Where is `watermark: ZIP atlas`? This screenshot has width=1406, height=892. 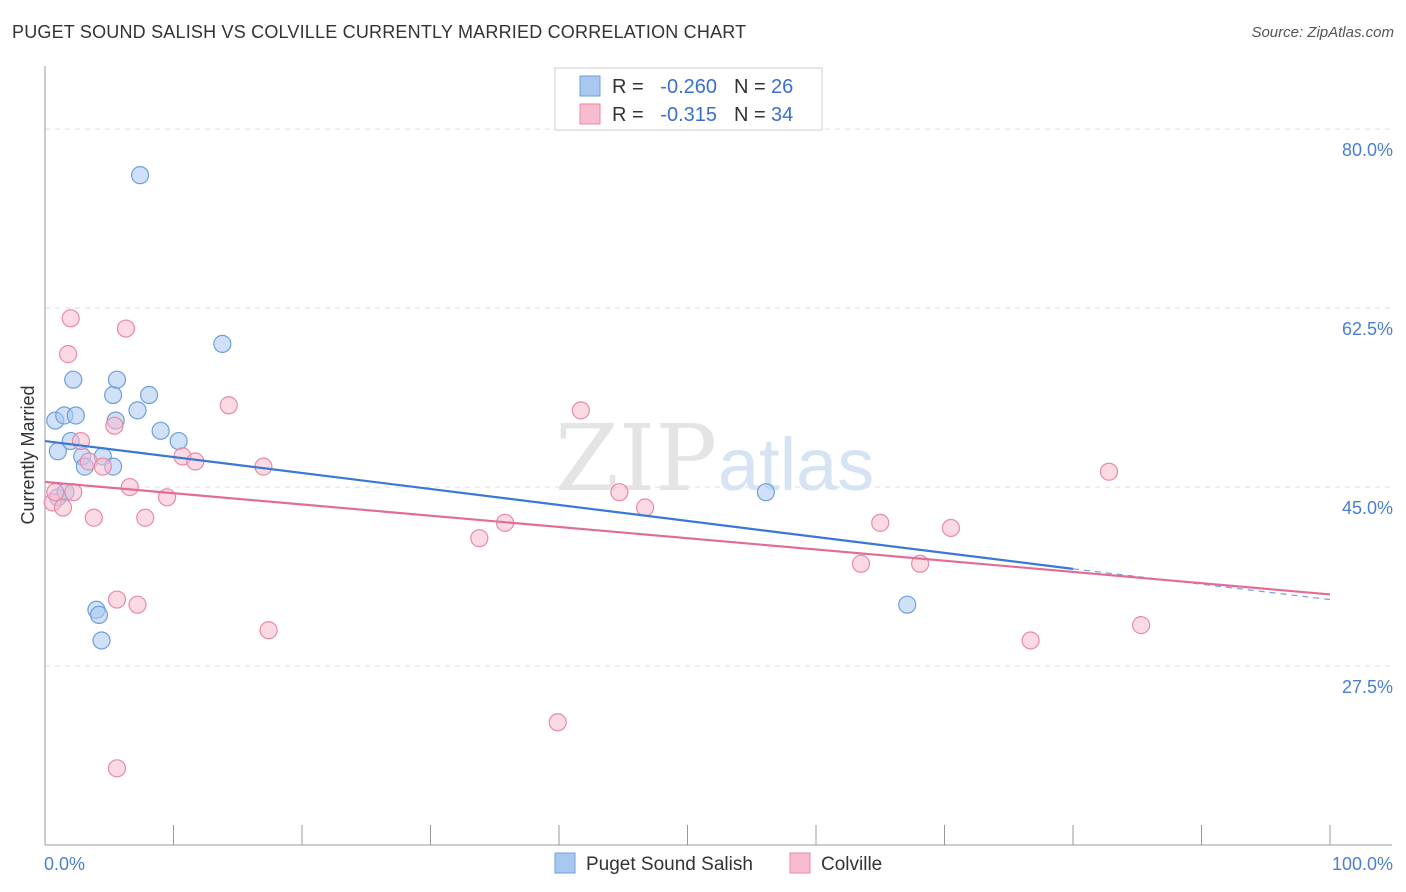 watermark: ZIP atlas is located at coordinates (714, 458).